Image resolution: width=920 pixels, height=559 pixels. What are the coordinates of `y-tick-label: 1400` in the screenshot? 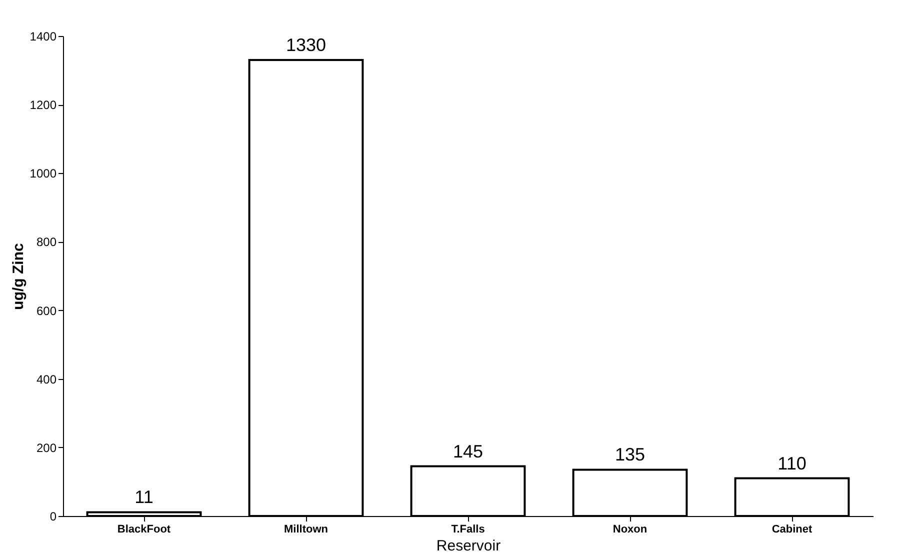 It's located at (43, 37).